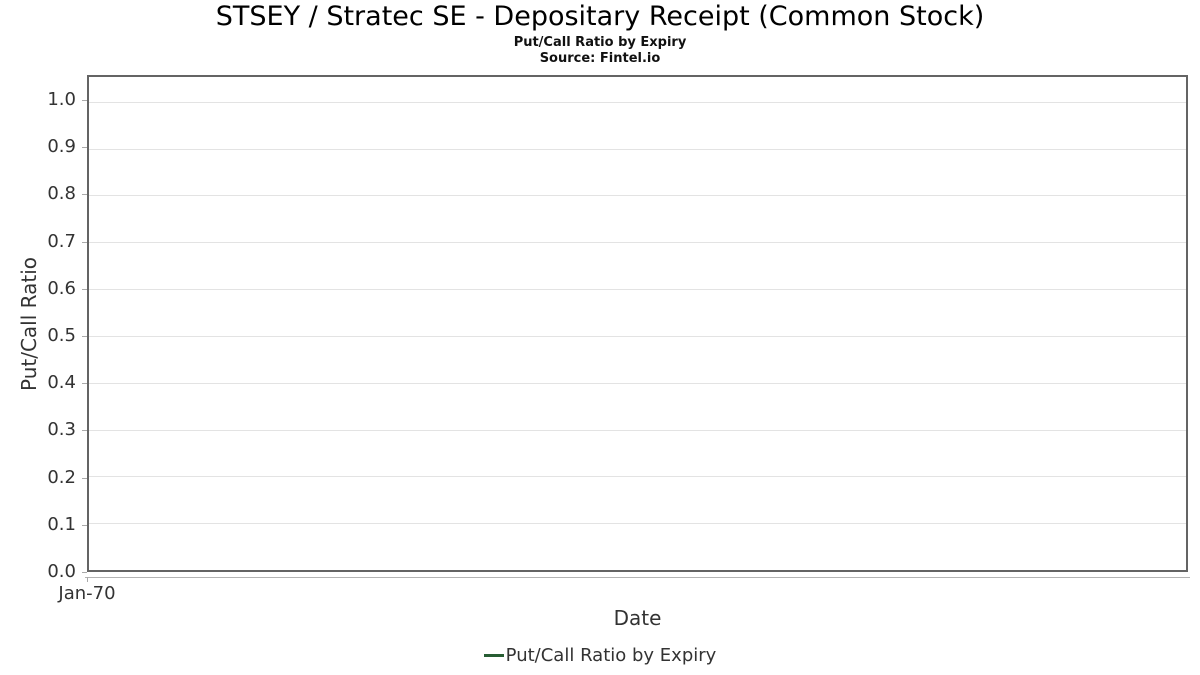  Describe the element at coordinates (61, 100) in the screenshot. I see `y-tick-label: 1.0` at that location.